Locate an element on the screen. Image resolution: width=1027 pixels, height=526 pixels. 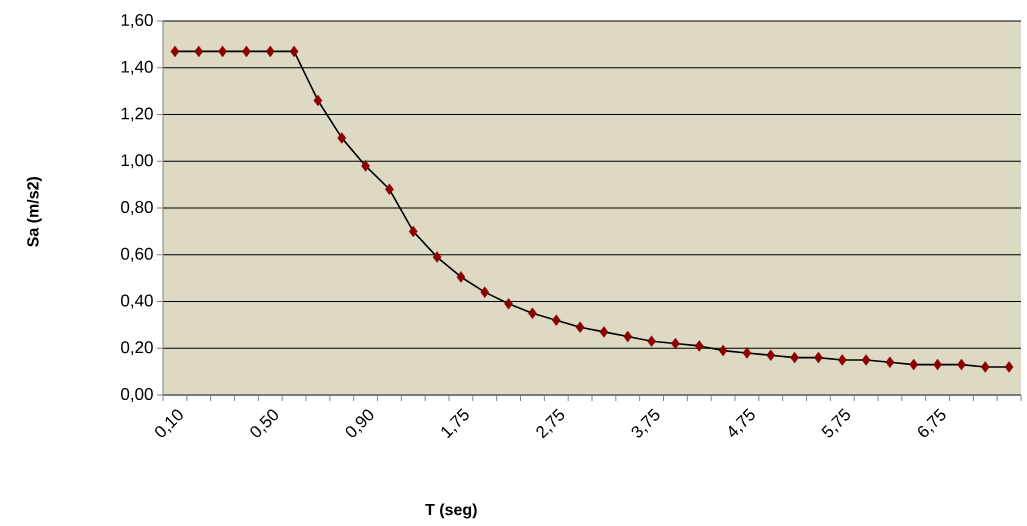
x-tick-label: 0,10 is located at coordinates (169, 423).